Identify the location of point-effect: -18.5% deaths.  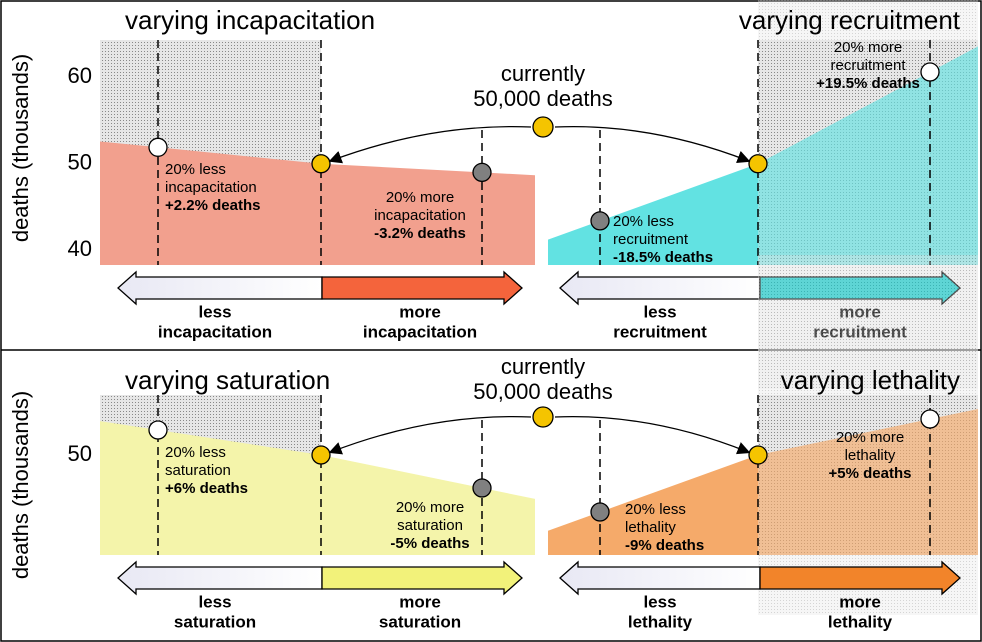
(663, 257).